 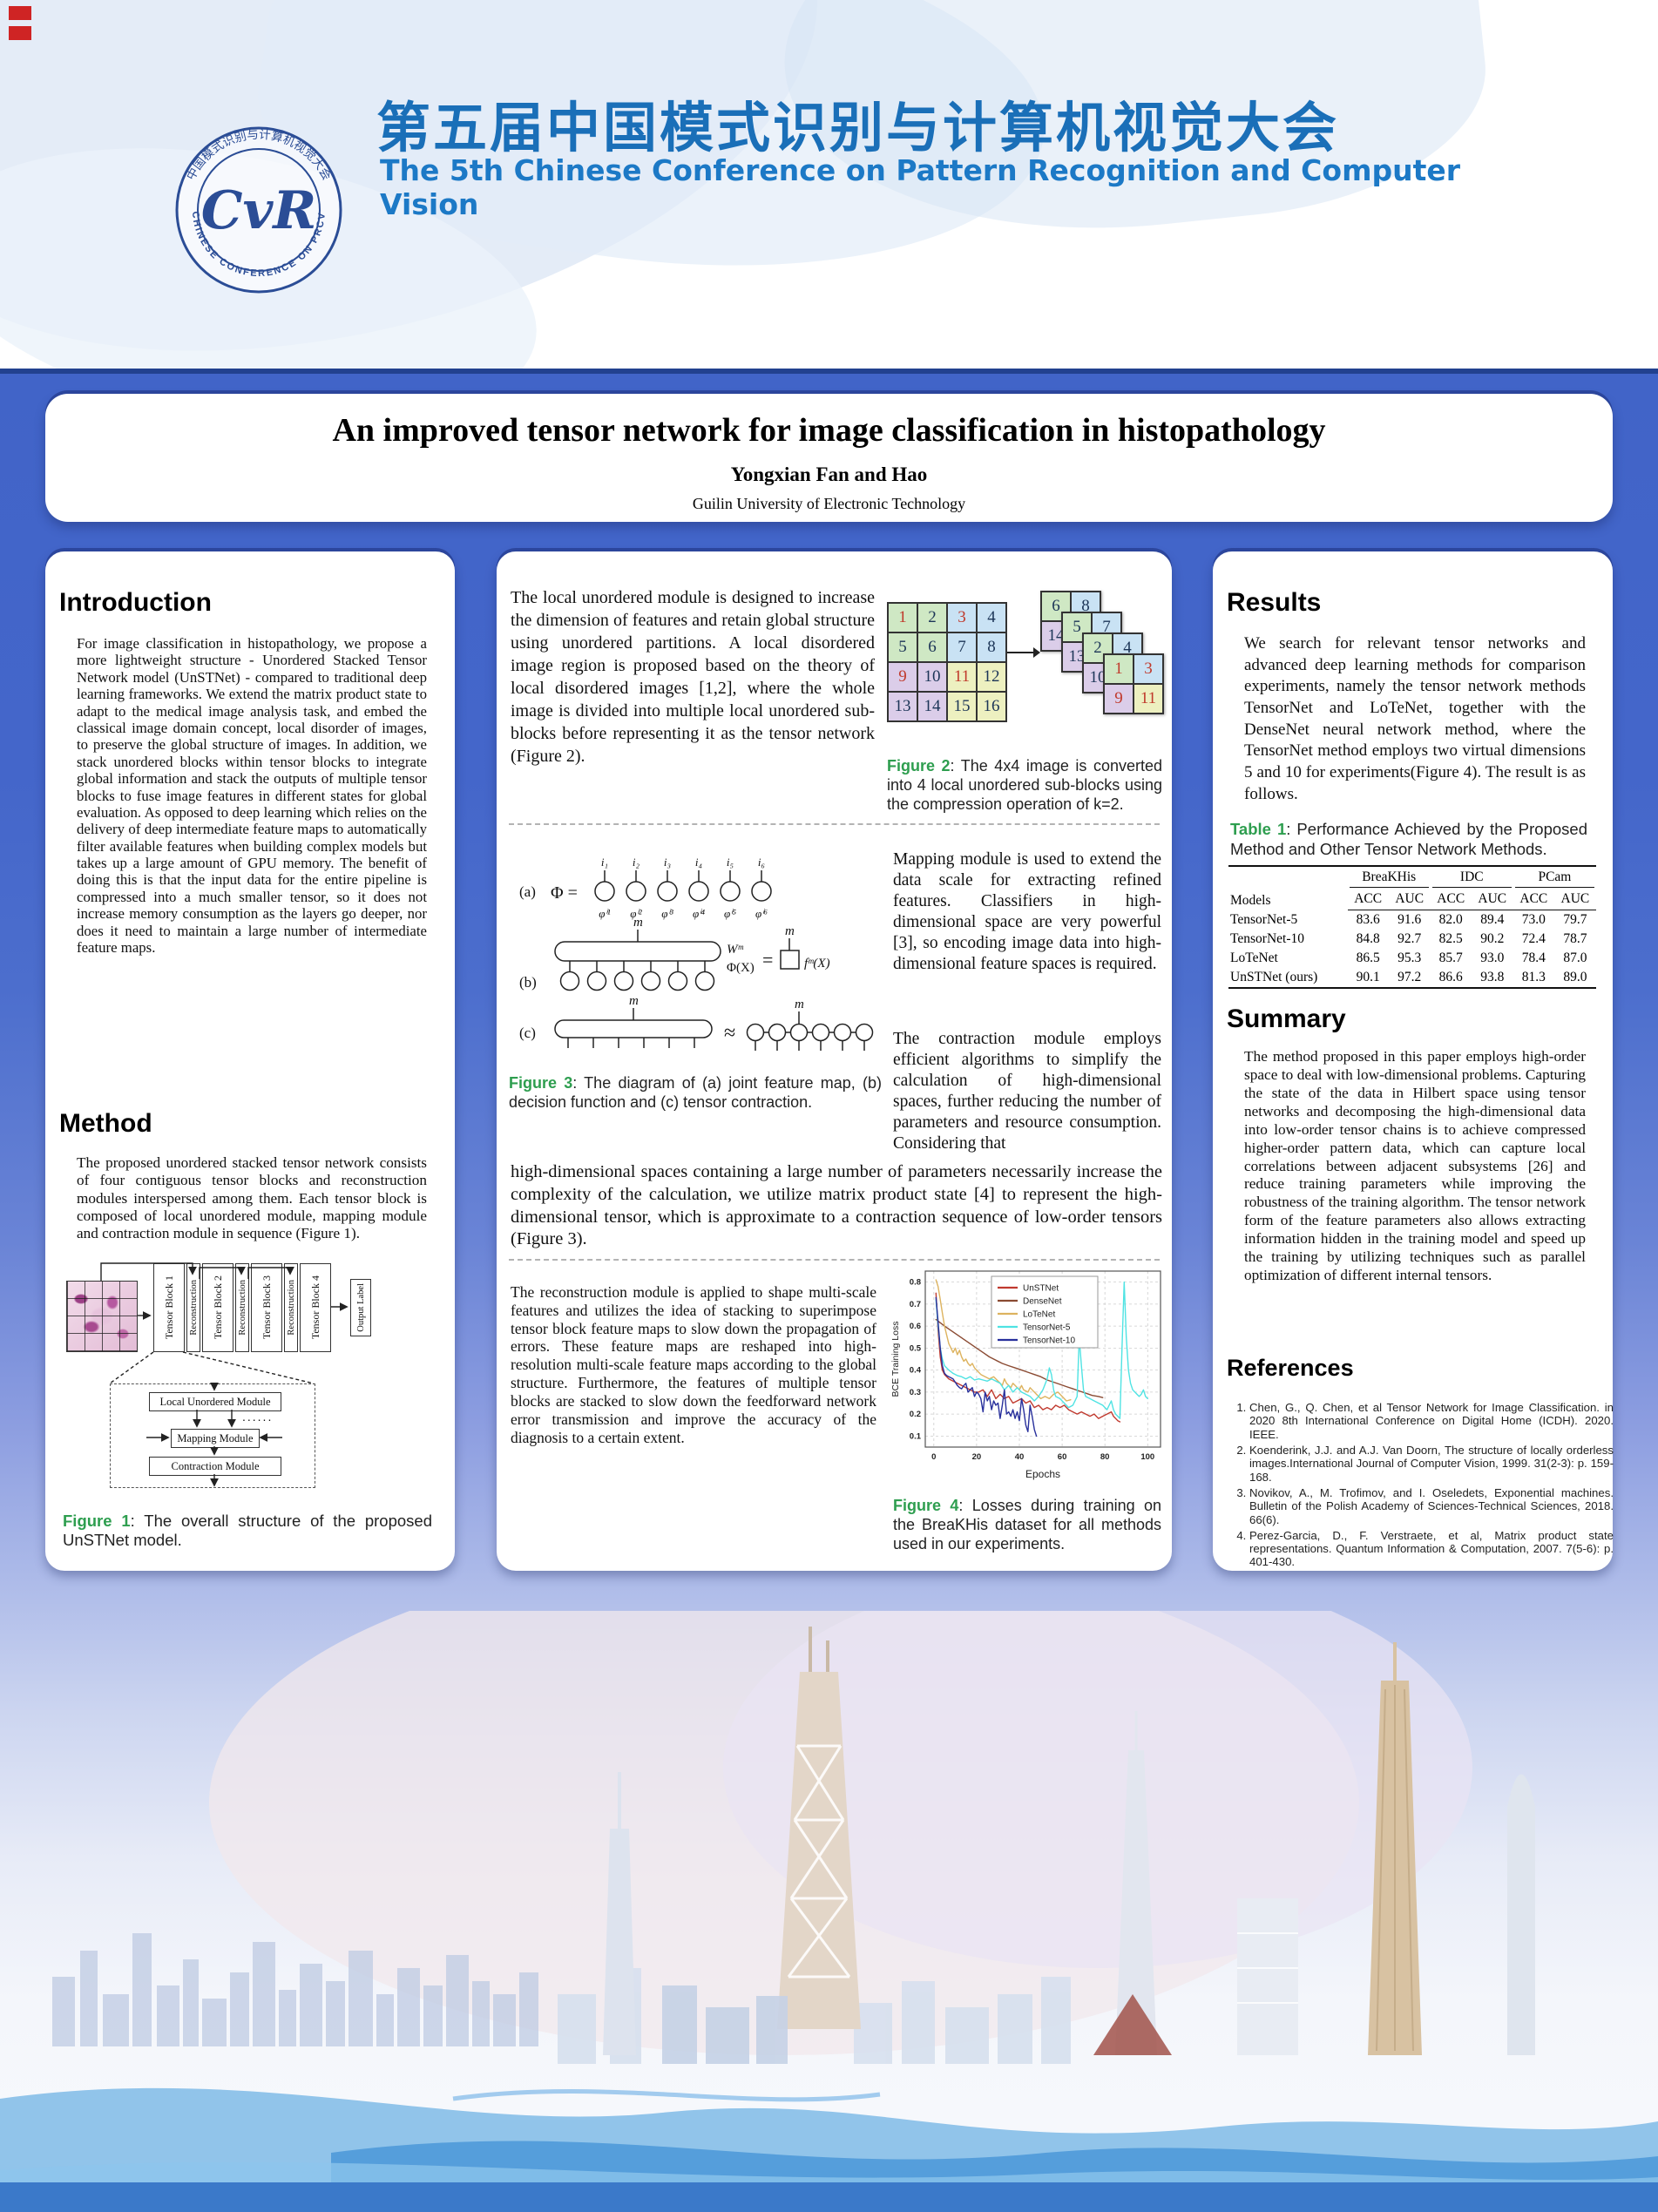 I want to click on table-cell-value: 91.6, so click(x=1409, y=919).